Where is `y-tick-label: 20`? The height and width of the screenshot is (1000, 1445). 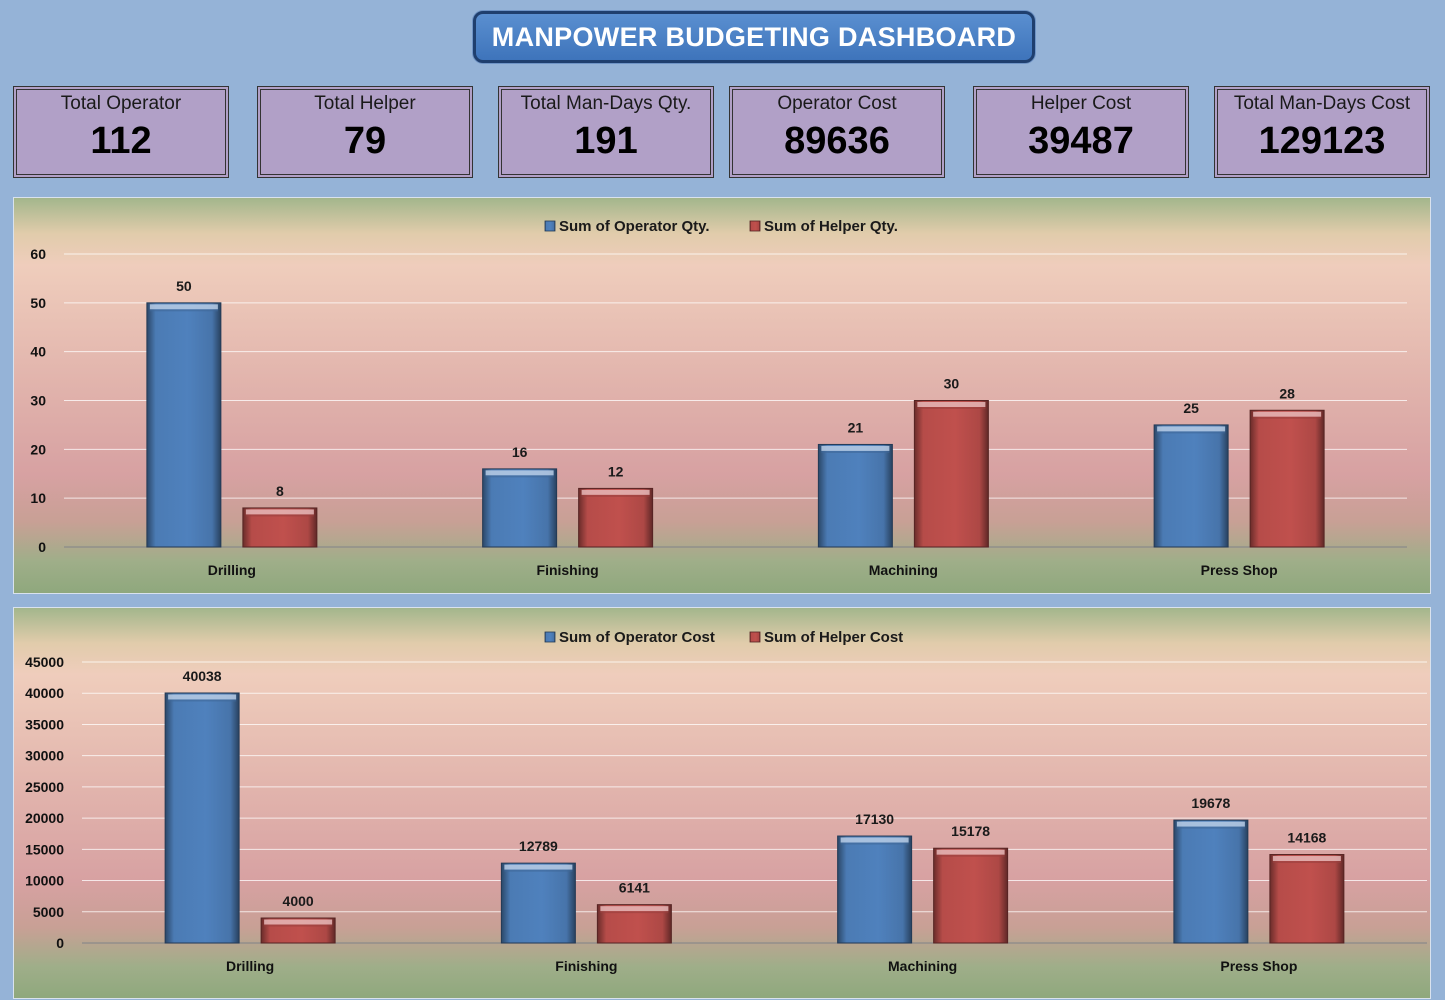 y-tick-label: 20 is located at coordinates (38, 449).